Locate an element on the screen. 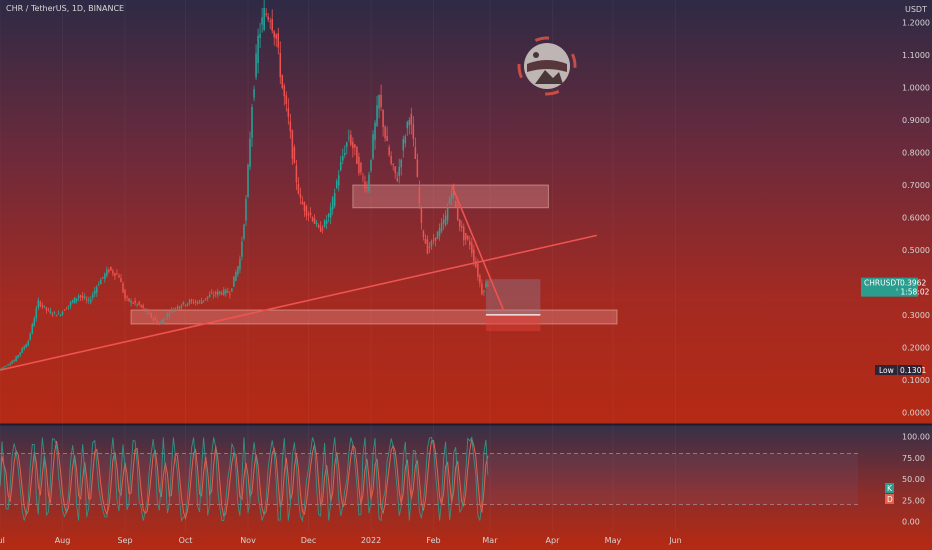 Image resolution: width=932 pixels, height=550 pixels. low-marker-badge: Low 0.1301 is located at coordinates (900, 370).